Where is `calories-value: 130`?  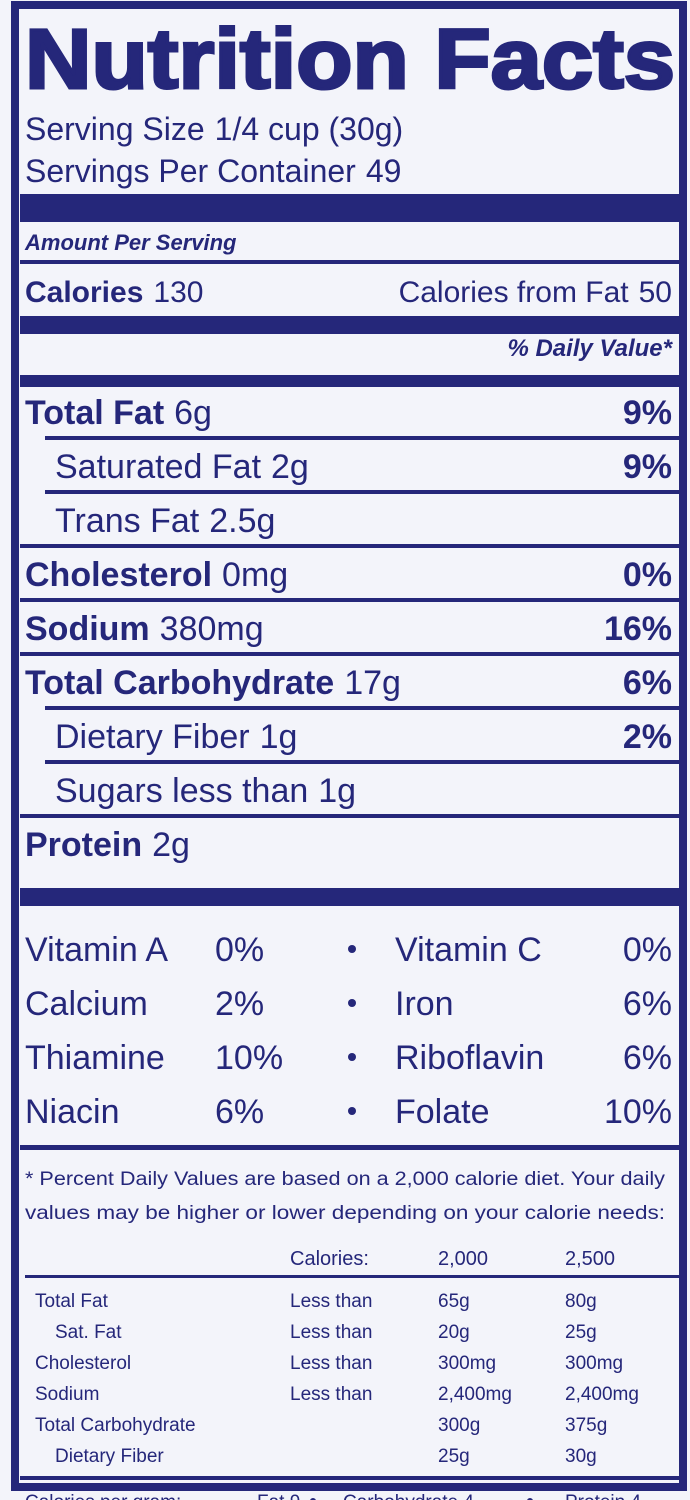 calories-value: 130 is located at coordinates (178, 292).